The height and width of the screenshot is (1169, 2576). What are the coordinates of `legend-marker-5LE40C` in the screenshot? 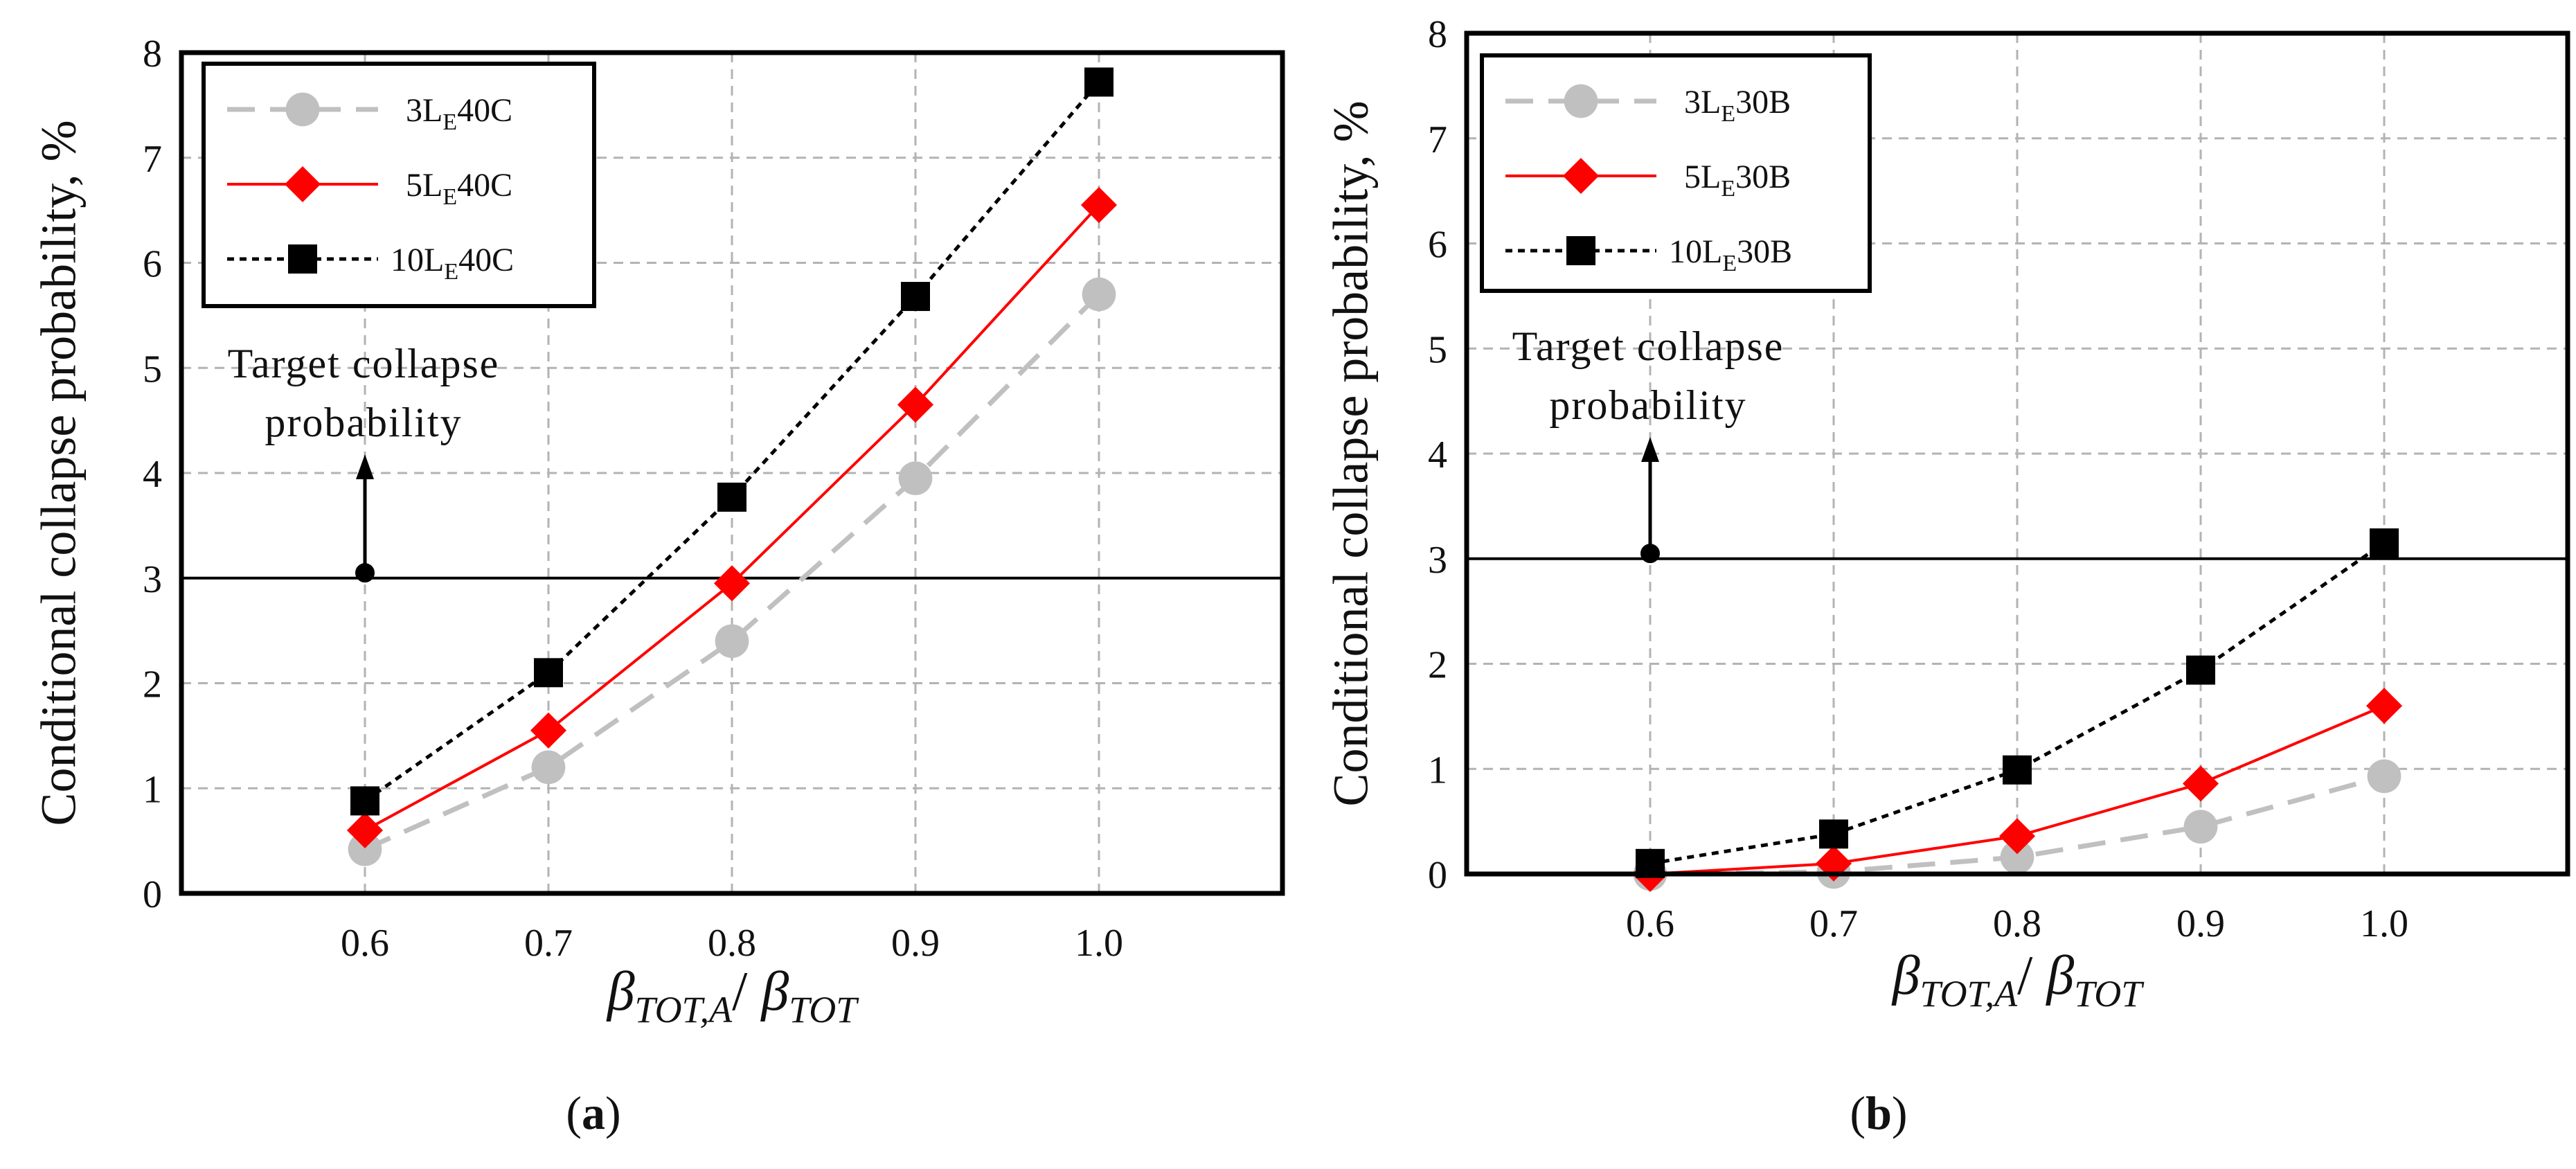 It's located at (302, 184).